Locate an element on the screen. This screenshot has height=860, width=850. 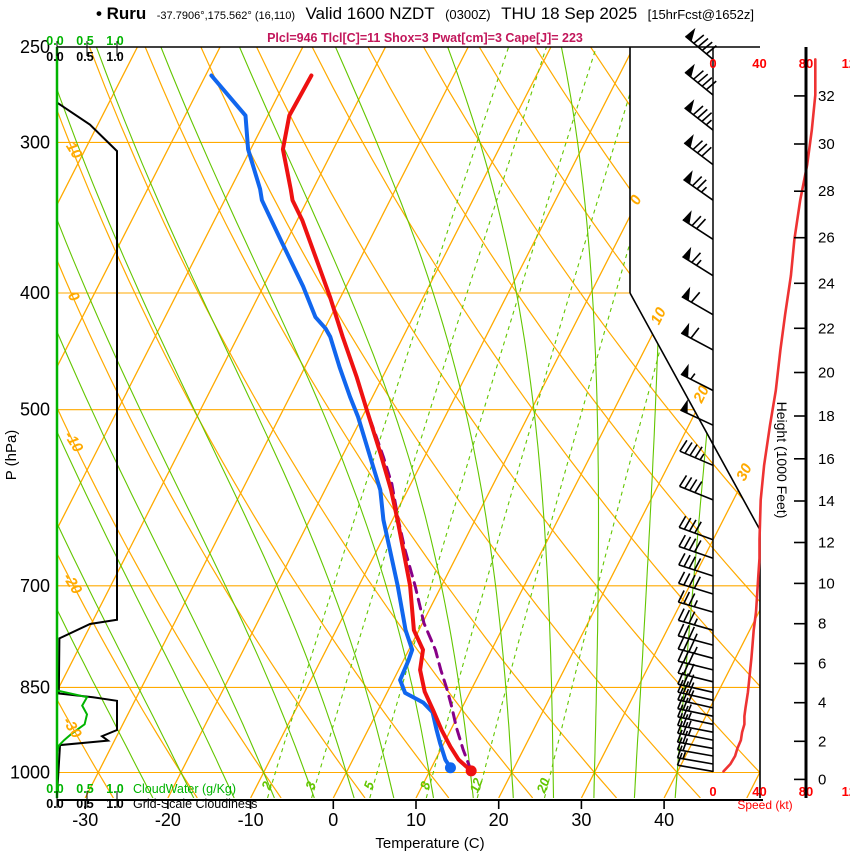
svg-text: P (hPa) is located at coordinates (11, 455).